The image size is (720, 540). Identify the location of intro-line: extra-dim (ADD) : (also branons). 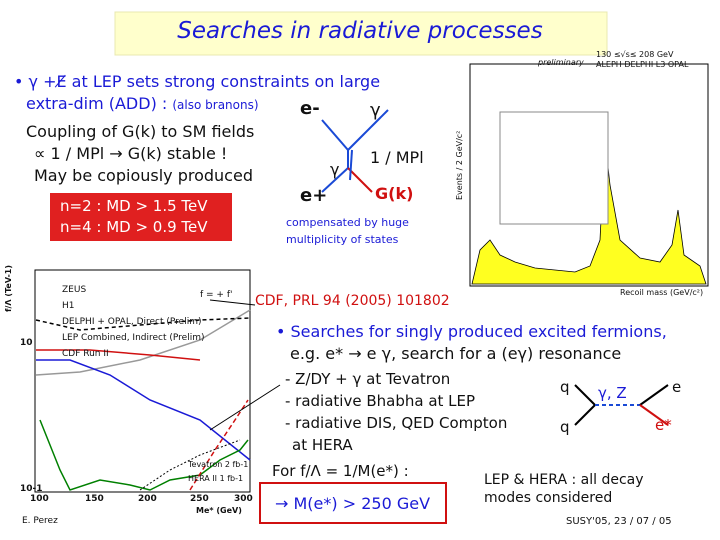
(142, 103).